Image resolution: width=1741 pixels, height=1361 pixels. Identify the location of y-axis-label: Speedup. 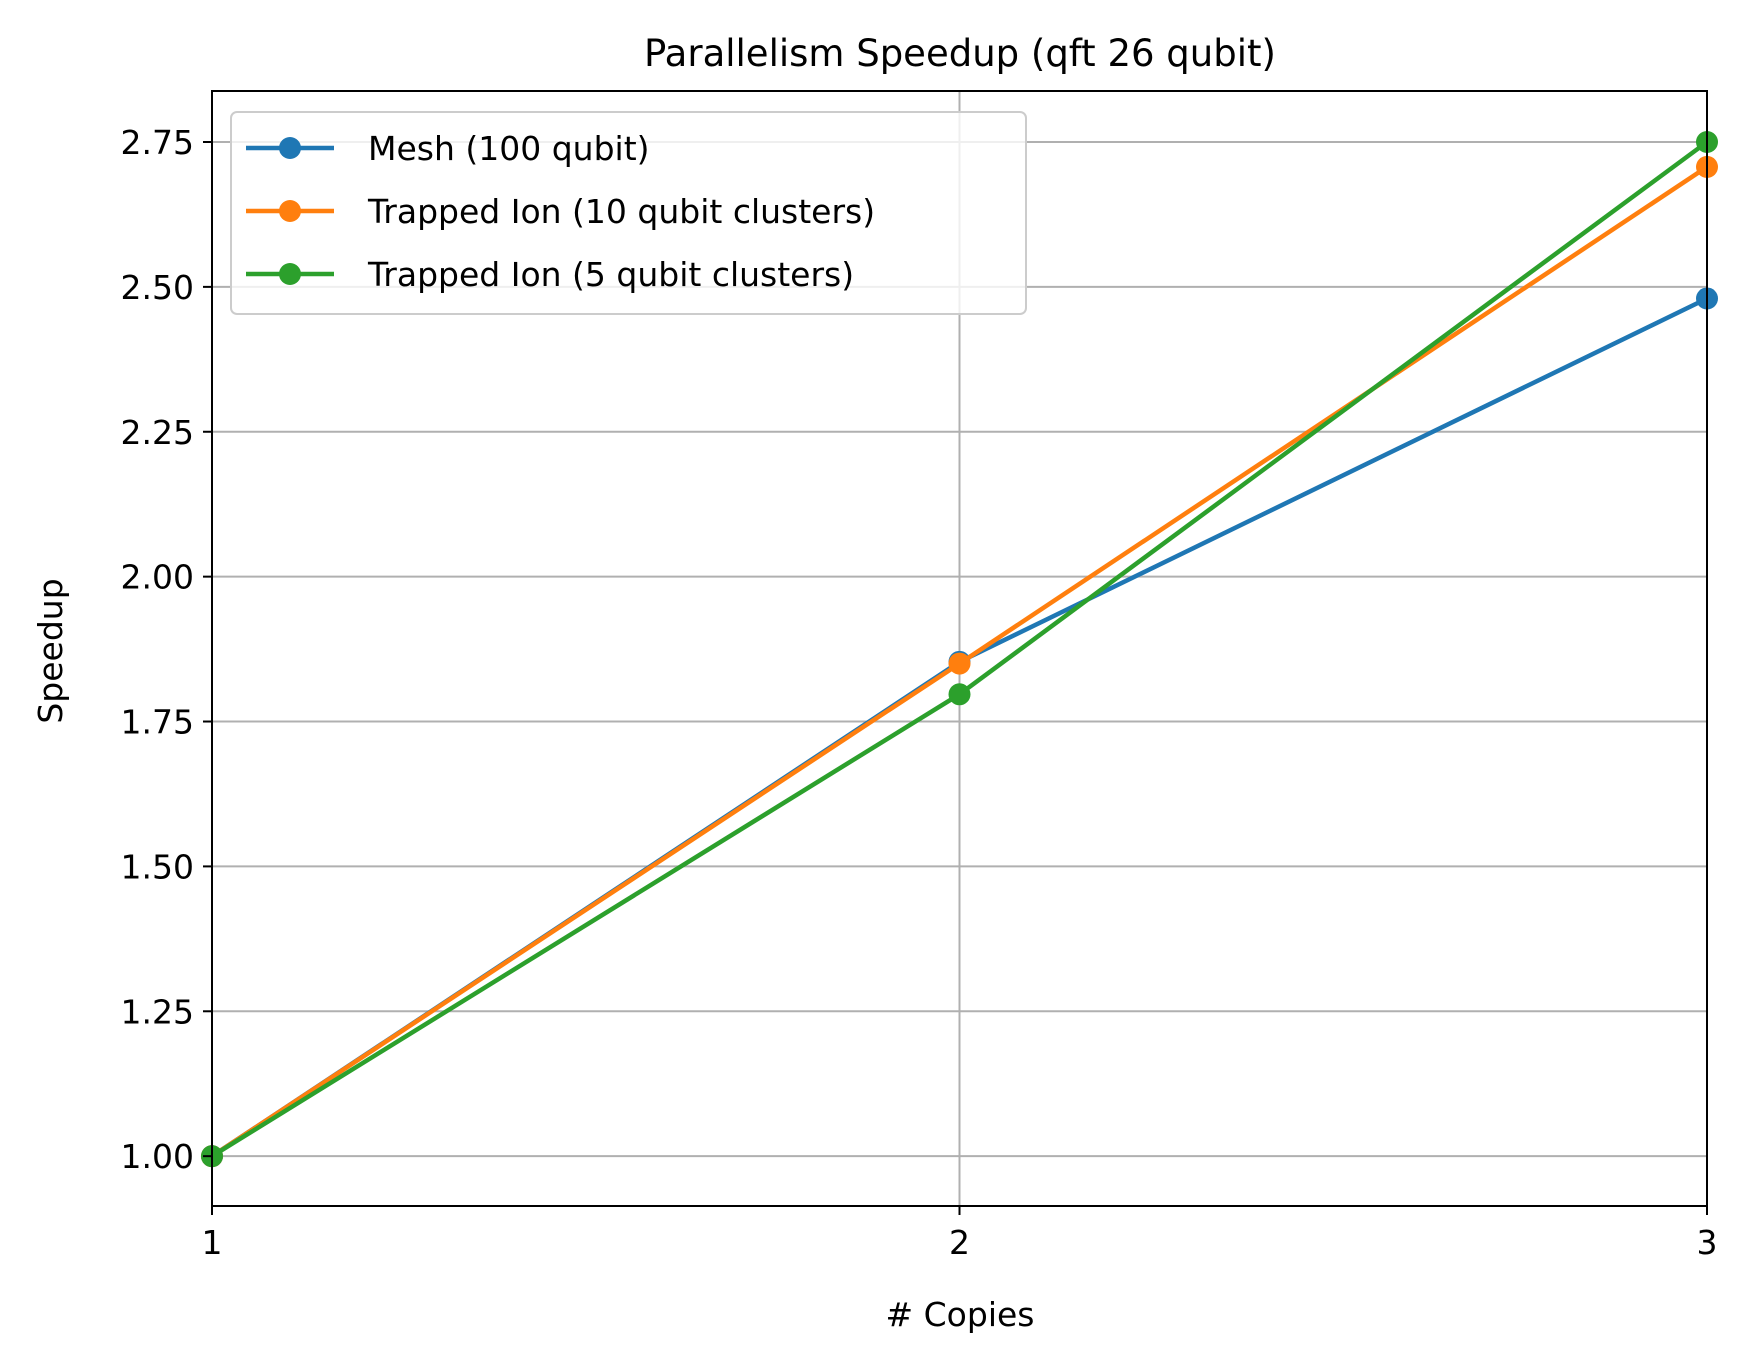
(50, 650).